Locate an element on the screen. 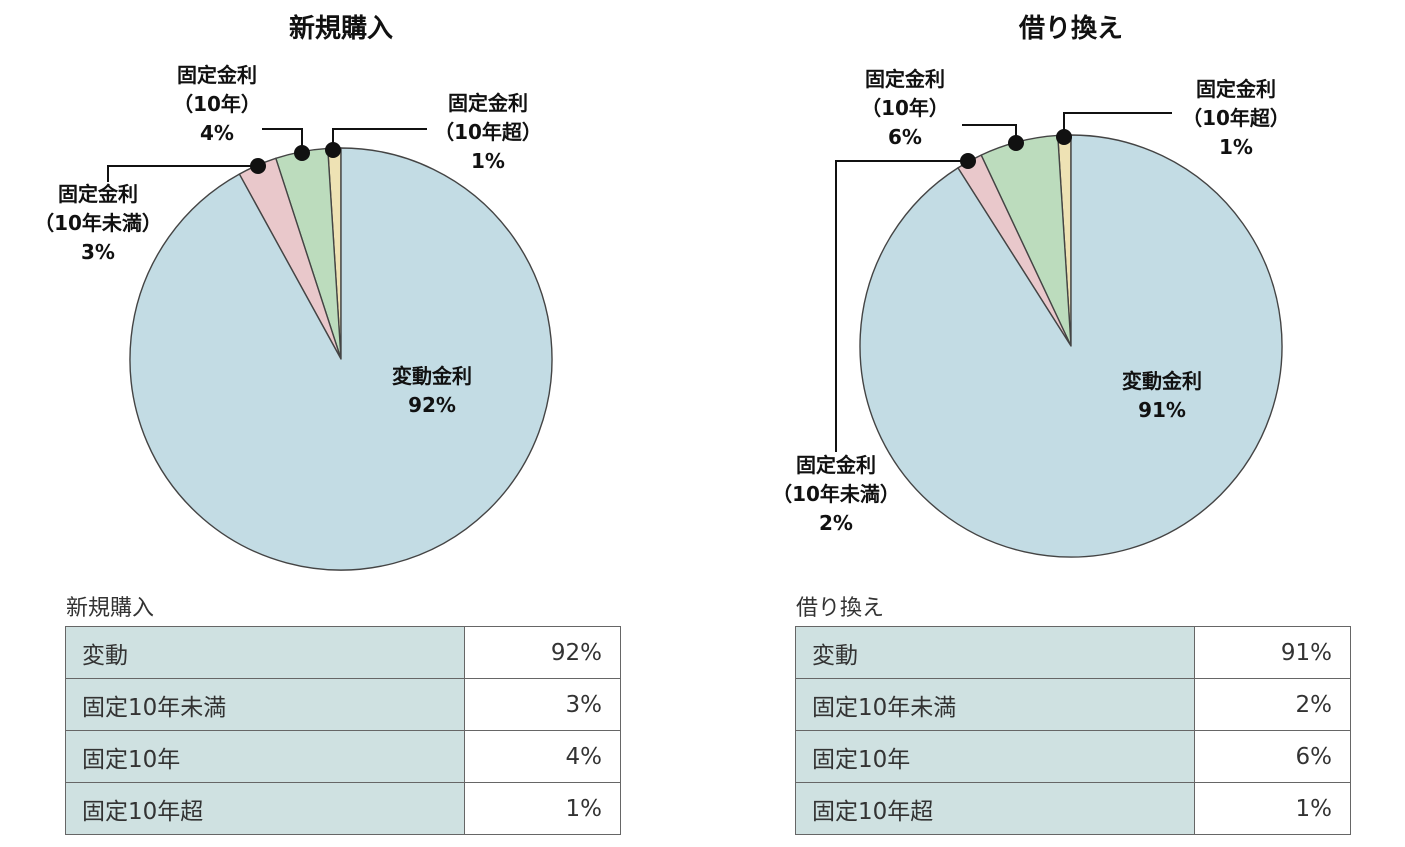  table-row: 固定10年 4% is located at coordinates (343, 756).